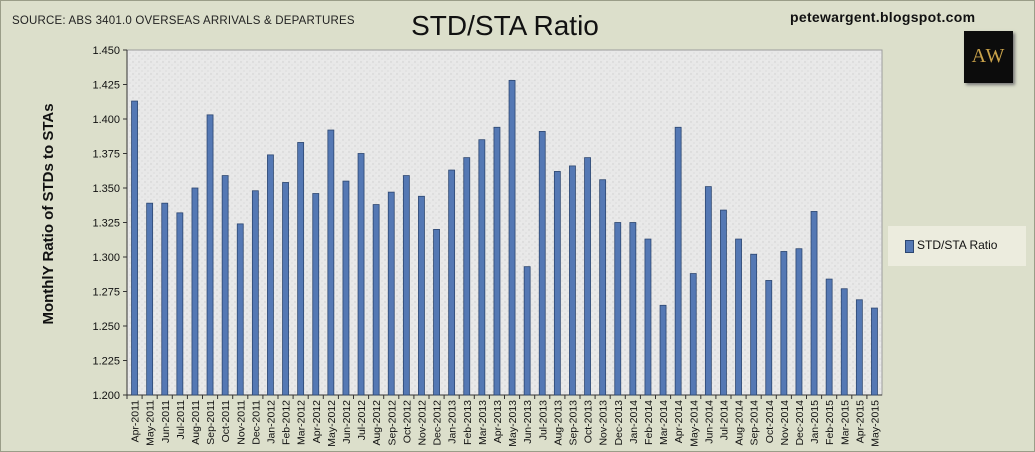 This screenshot has width=1035, height=452. Describe the element at coordinates (814, 303) in the screenshot. I see `bar-jan-2015` at that location.